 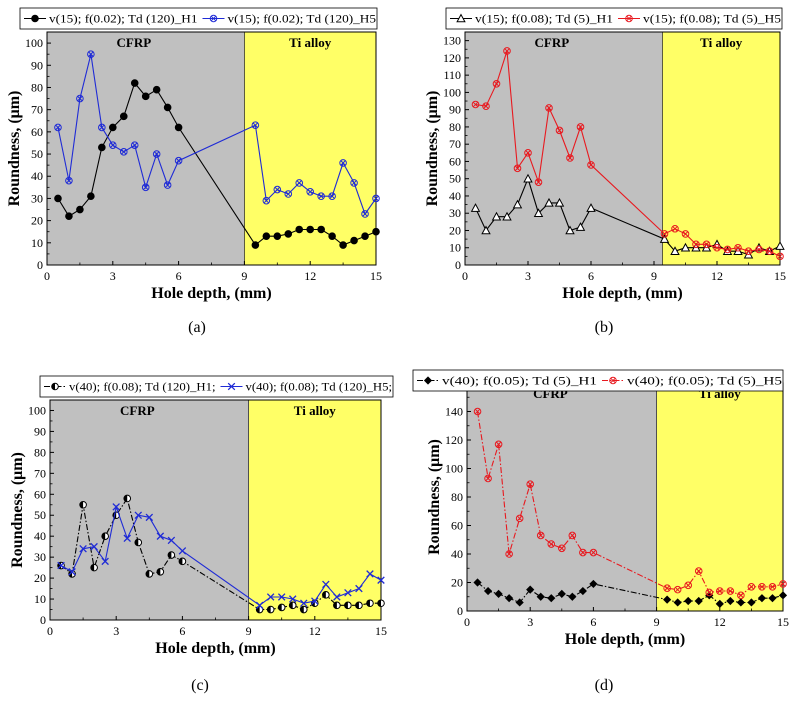 I want to click on x-axis-label: Hole depth, (mm), so click(x=625, y=639).